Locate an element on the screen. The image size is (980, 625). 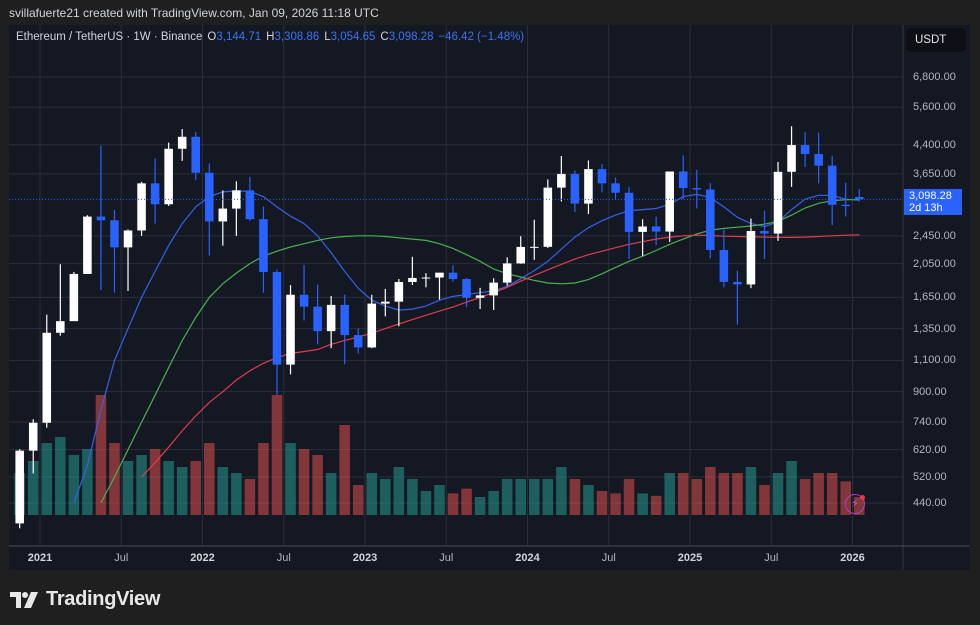
price-tick-label: 1,350.00 is located at coordinates (934, 328).